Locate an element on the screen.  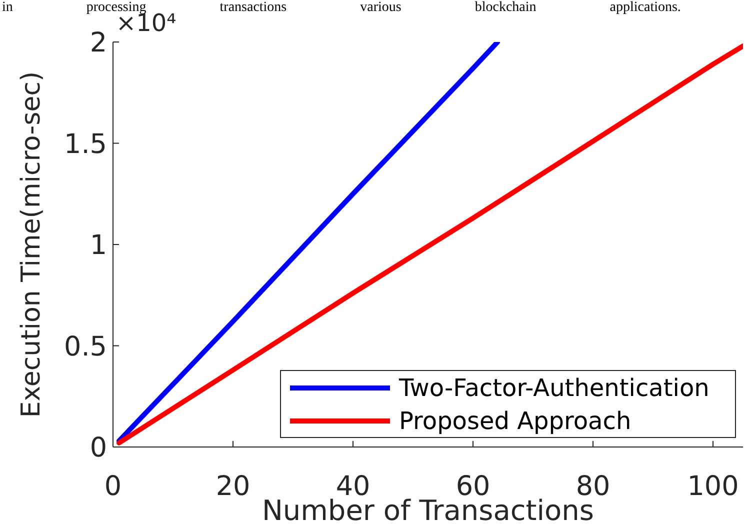
y-axis-title: Execution Time(micro-sec) is located at coordinates (31, 244).